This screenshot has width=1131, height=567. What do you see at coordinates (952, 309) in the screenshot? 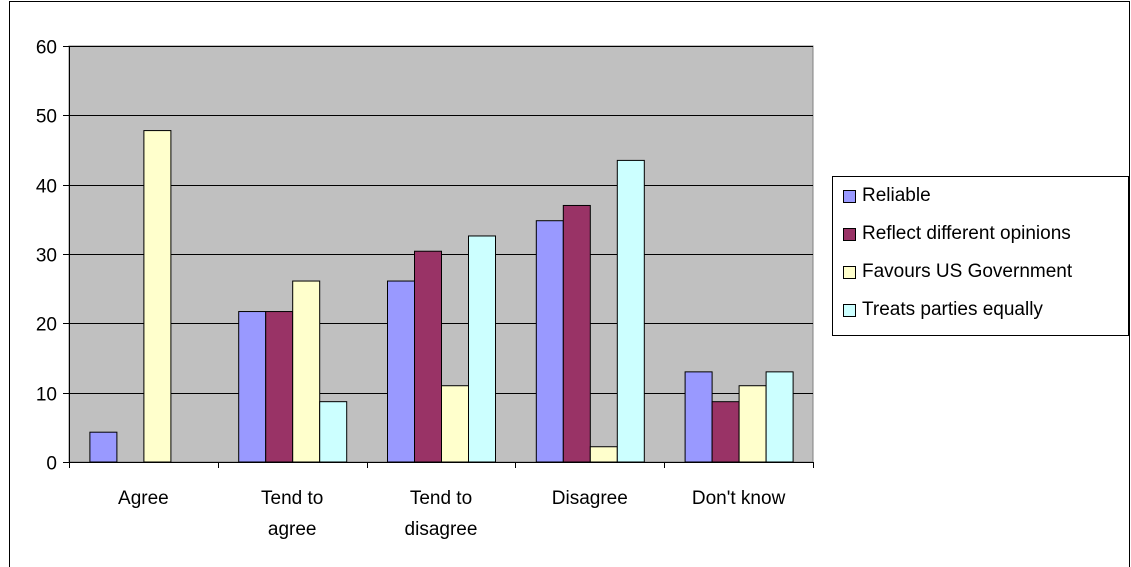
I see `legend-label: Treats parties equally` at bounding box center [952, 309].